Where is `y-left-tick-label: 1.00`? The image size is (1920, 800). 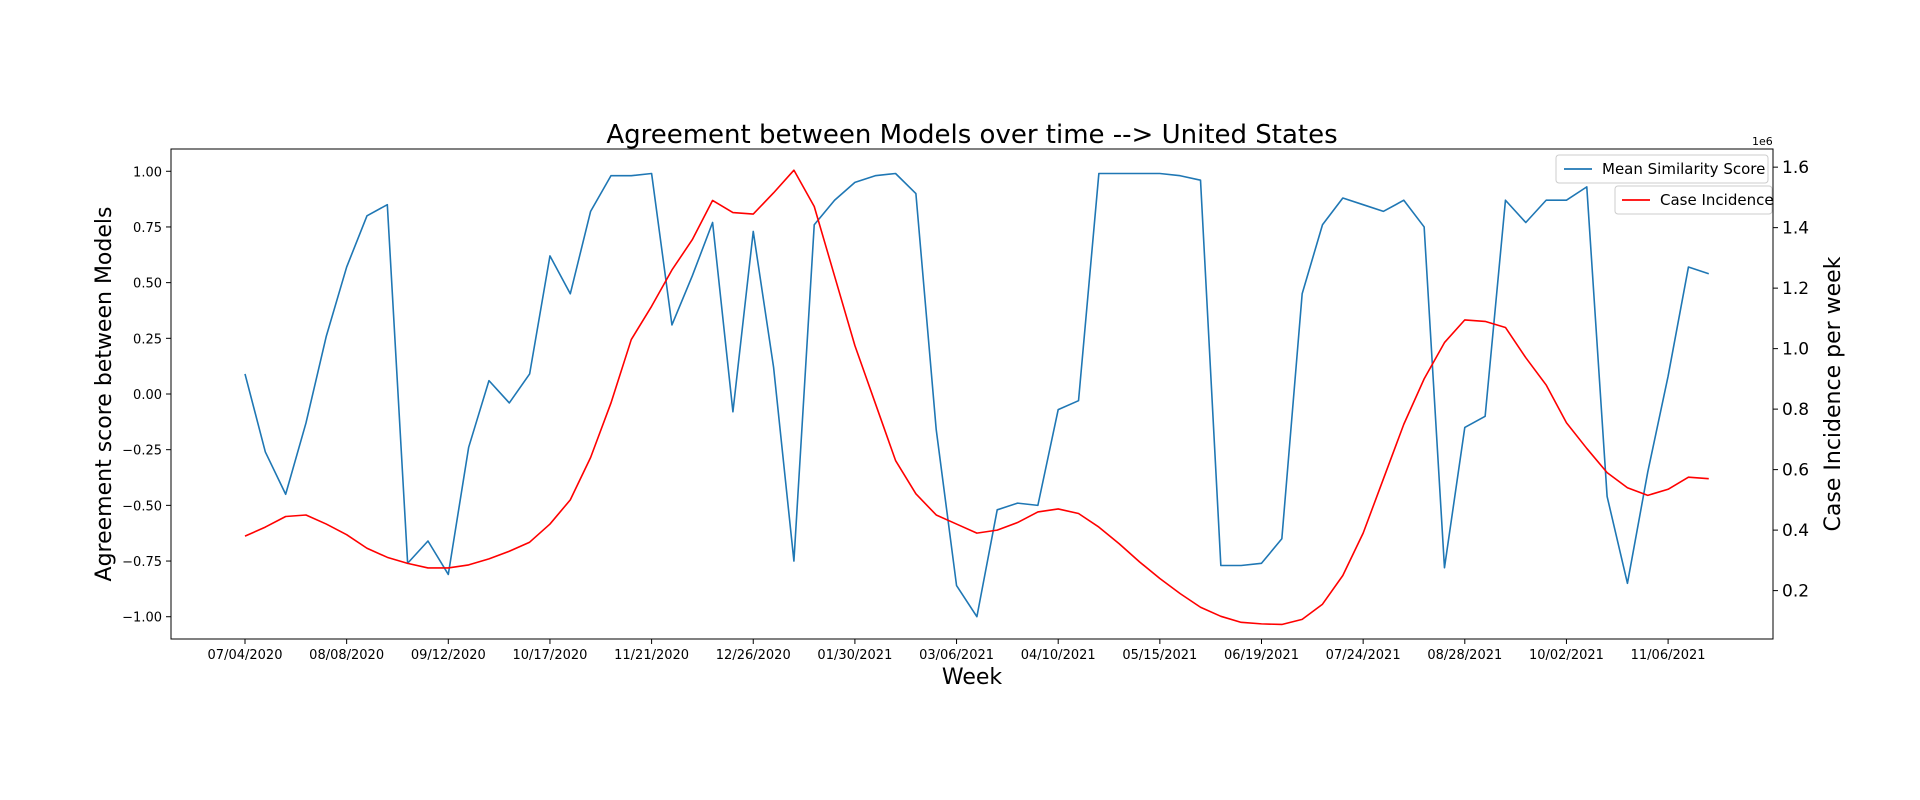
y-left-tick-label: 1.00 is located at coordinates (147, 172).